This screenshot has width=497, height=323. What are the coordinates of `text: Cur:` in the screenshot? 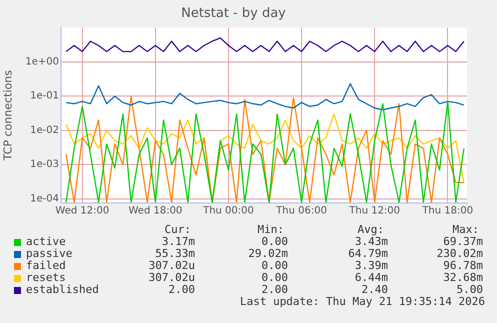 It's located at (177, 229).